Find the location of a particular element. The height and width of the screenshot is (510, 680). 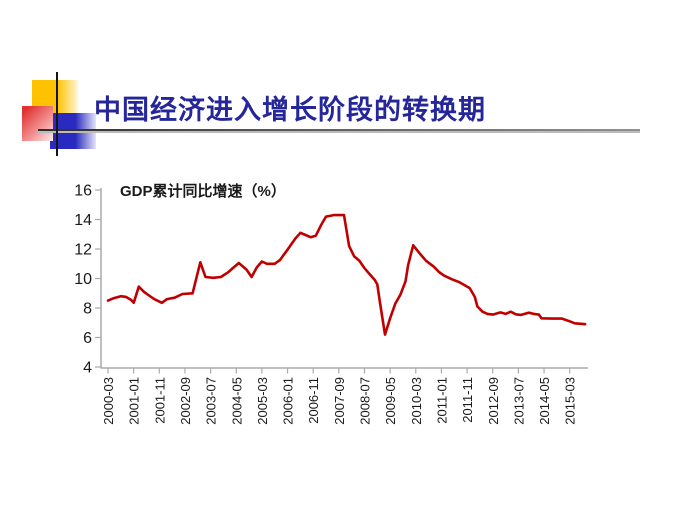

x-tick-label: 2006-11 is located at coordinates (313, 400).